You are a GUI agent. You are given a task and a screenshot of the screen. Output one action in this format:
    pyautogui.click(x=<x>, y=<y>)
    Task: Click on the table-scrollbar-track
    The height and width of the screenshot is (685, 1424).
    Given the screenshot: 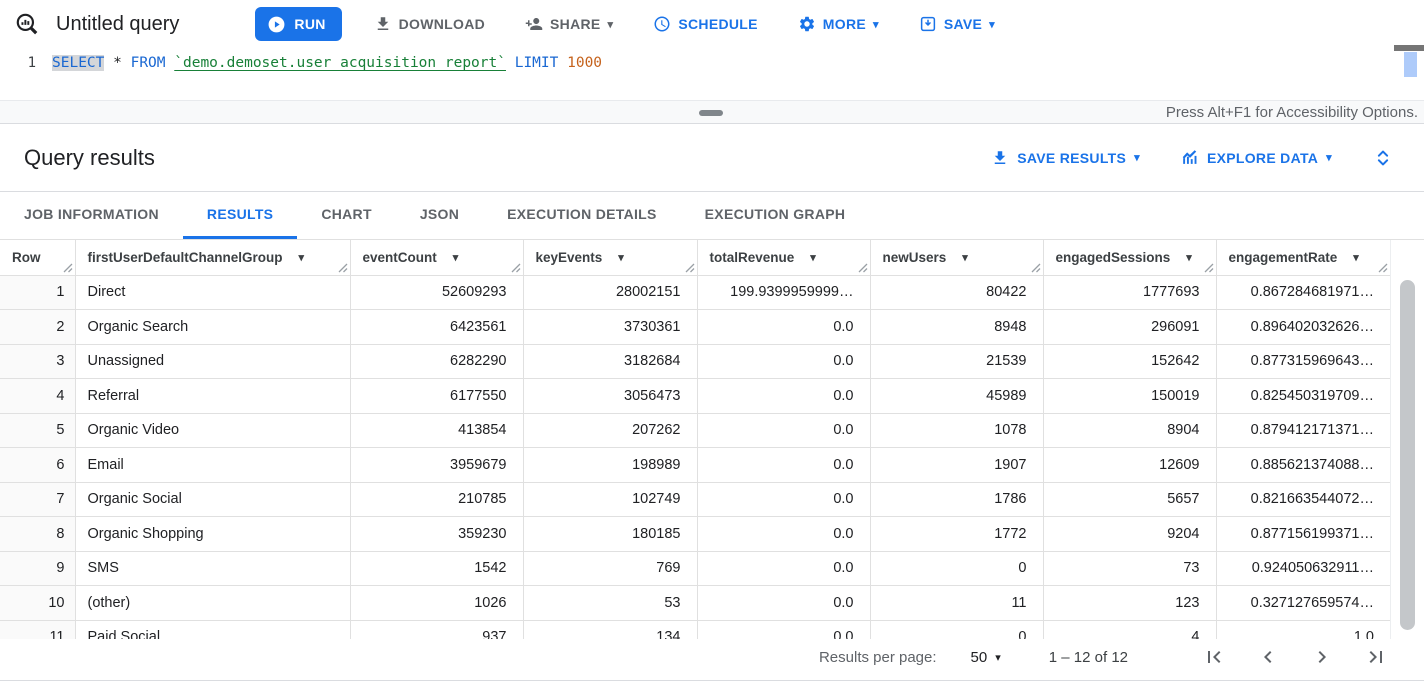 What is the action you would take?
    pyautogui.click(x=1407, y=439)
    